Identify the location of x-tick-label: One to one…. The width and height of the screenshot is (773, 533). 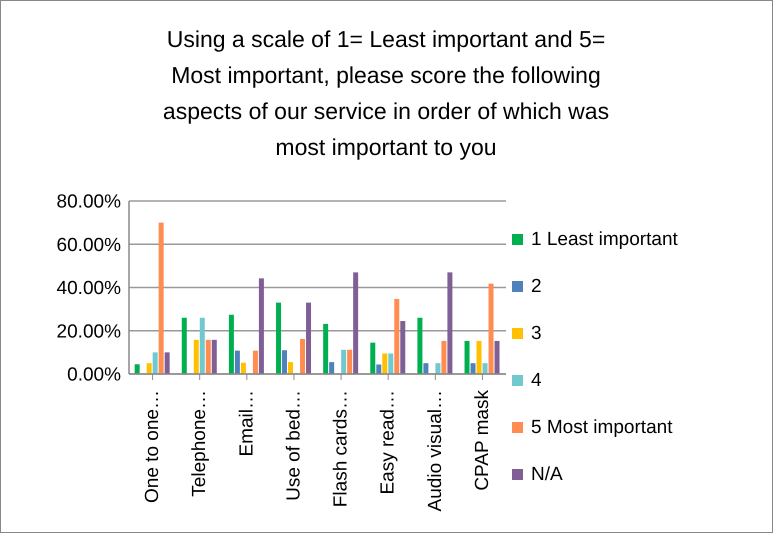
(153, 447).